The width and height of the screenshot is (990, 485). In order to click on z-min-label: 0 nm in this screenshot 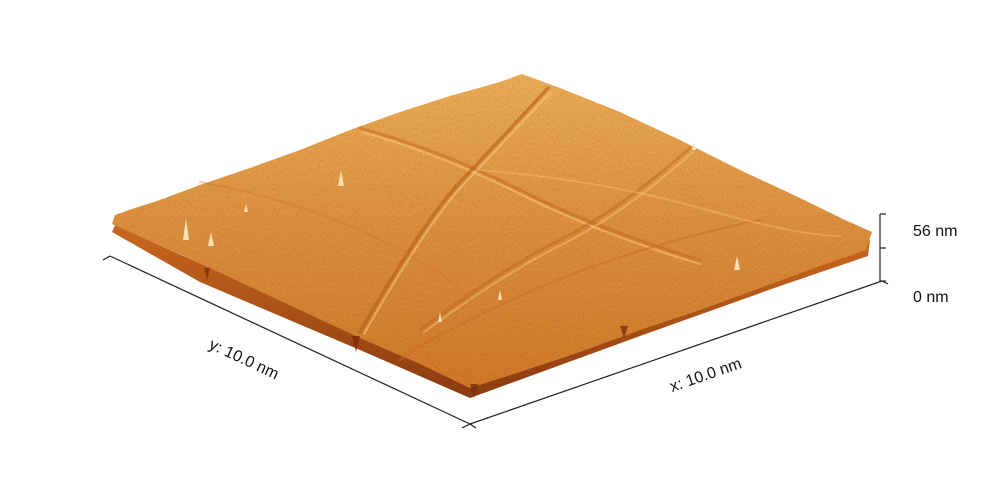, I will do `click(931, 297)`.